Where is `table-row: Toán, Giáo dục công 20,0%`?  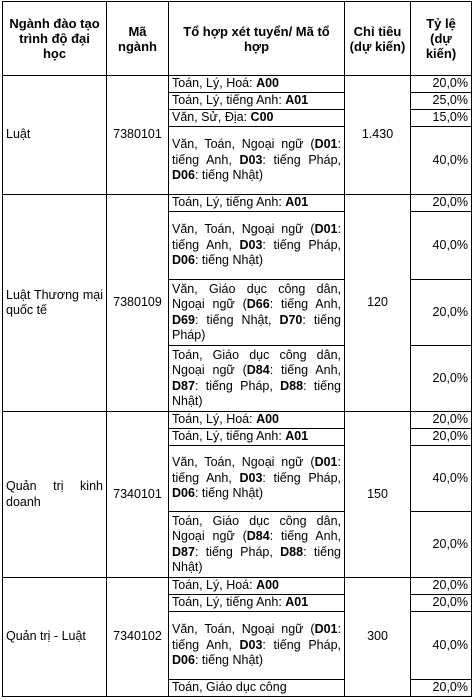
table-row: Toán, Giáo dục công 20,0% is located at coordinates (237, 688).